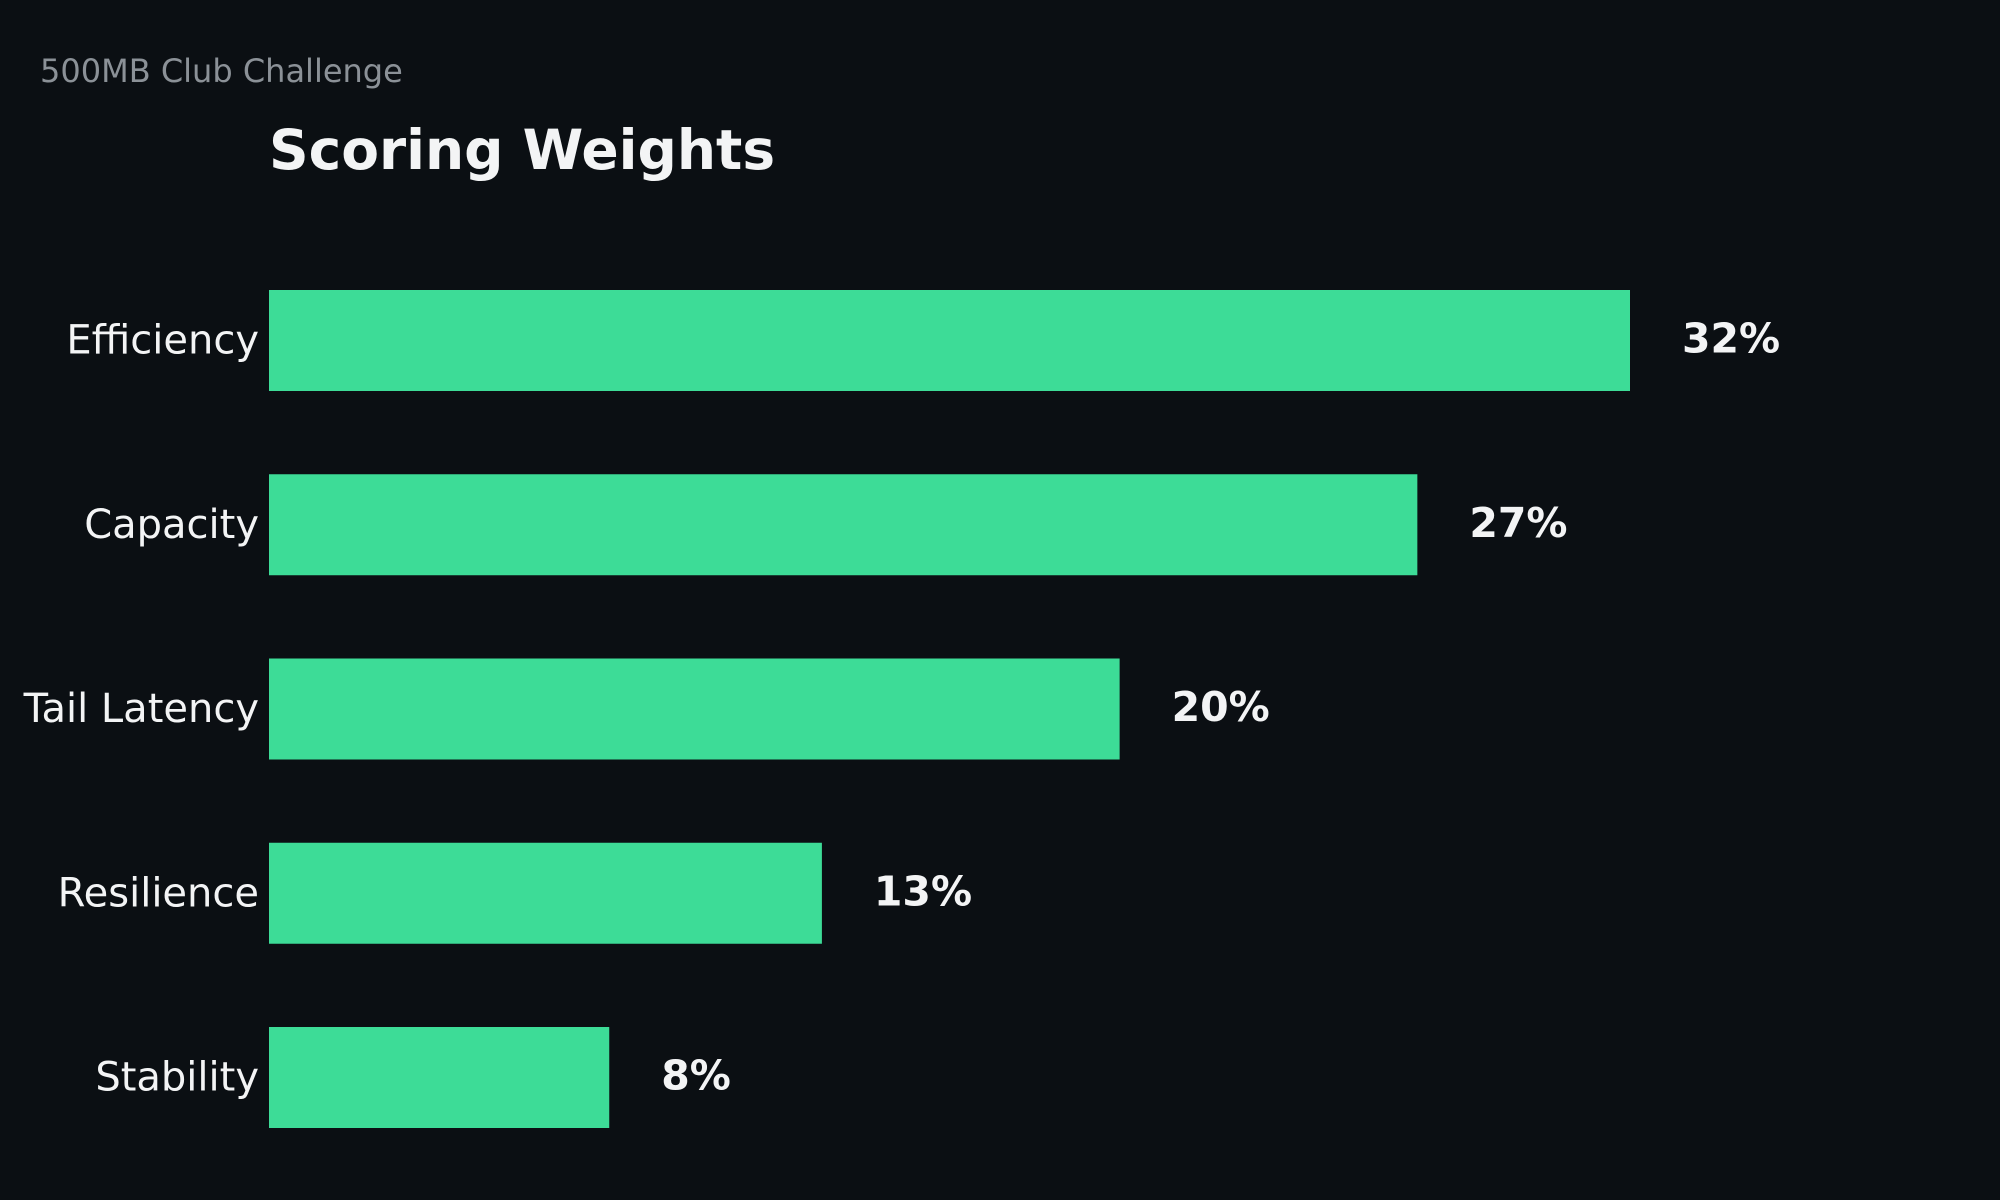 The height and width of the screenshot is (1200, 2000). Describe the element at coordinates (141, 709) in the screenshot. I see `category-label: Tail Latency` at that location.